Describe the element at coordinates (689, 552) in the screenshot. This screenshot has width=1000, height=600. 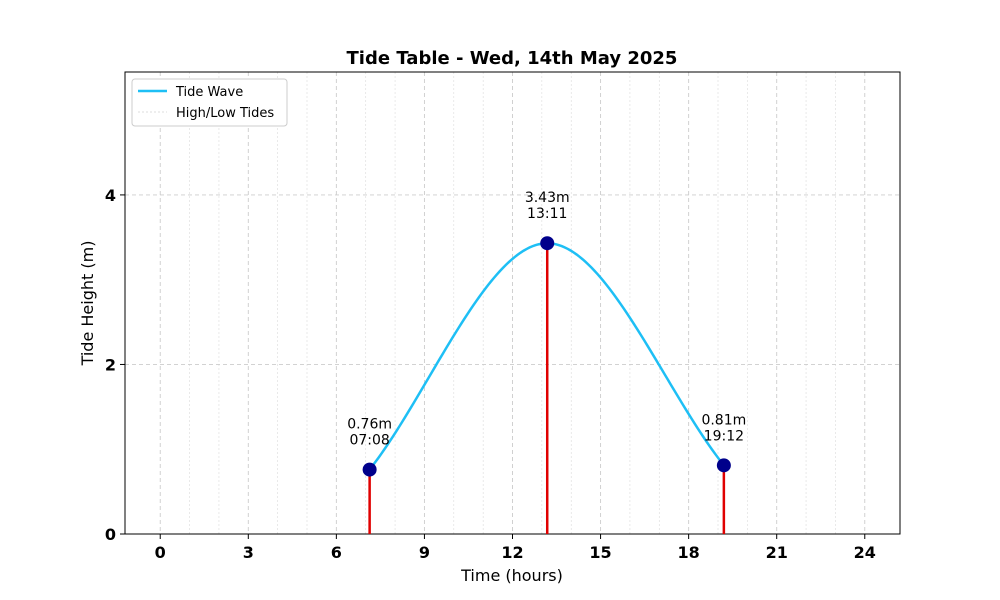
I see `x-tick-label: 18` at that location.